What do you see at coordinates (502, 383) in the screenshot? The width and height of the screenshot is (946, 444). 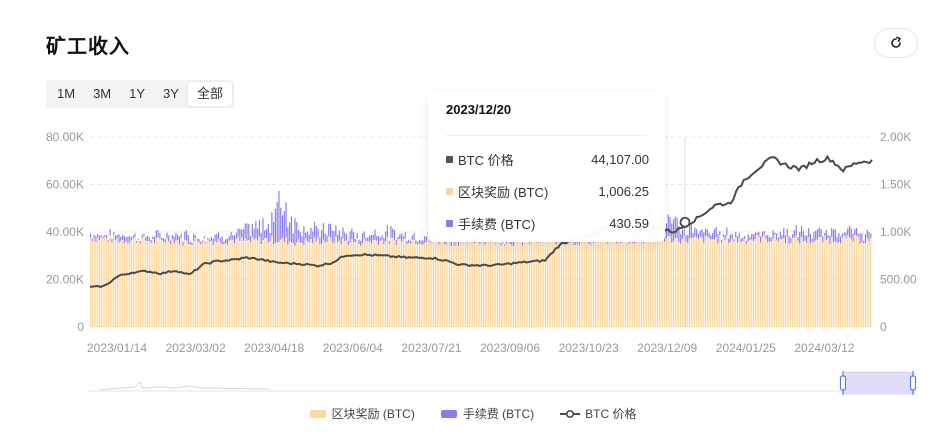 I see `data-zoom-slider` at bounding box center [502, 383].